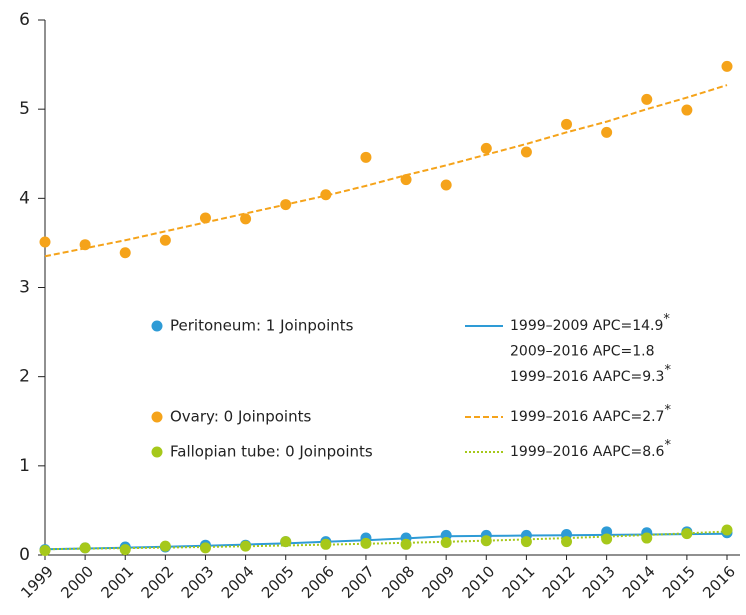 The width and height of the screenshot is (746, 615). I want to click on x-tick-label: 2010, so click(479, 582).